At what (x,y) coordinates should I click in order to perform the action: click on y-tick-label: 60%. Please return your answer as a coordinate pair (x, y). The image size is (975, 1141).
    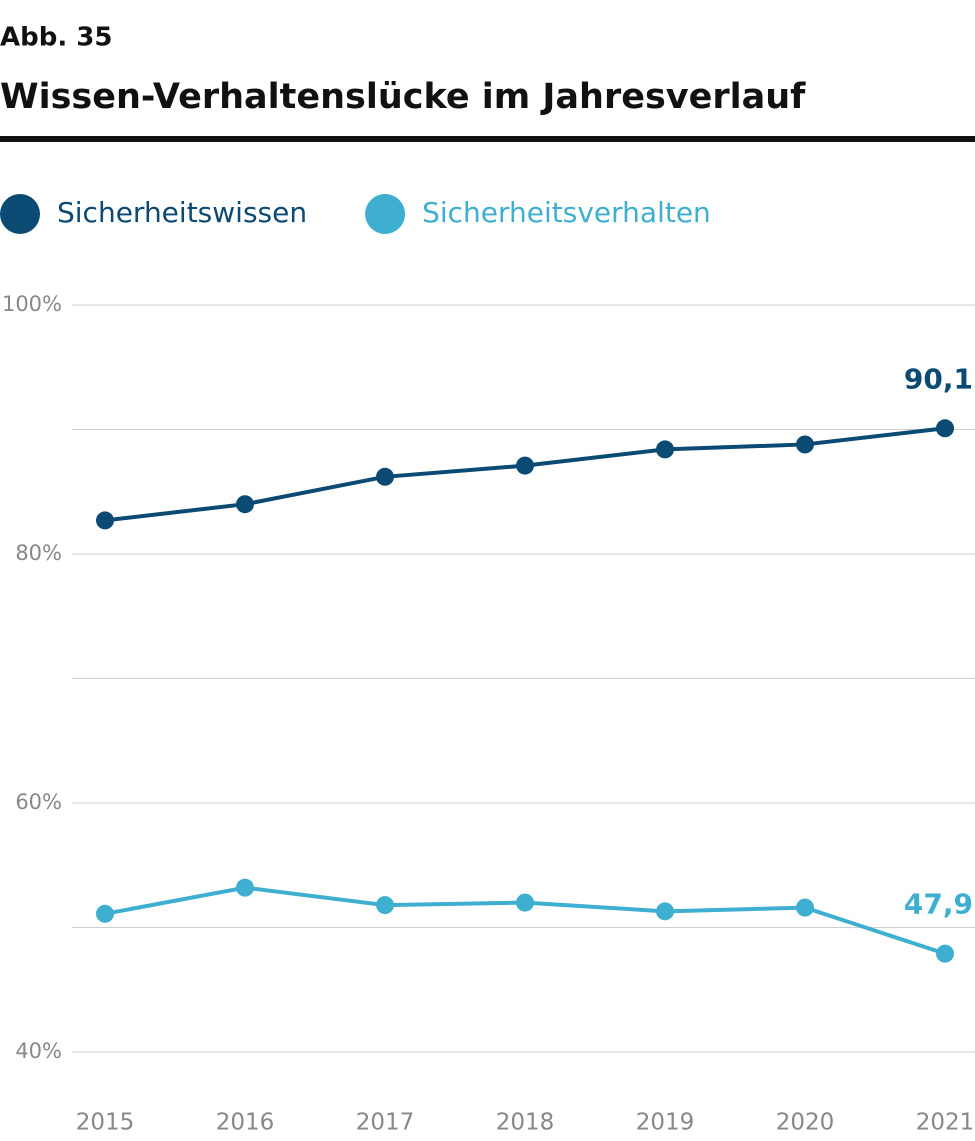
    Looking at the image, I should click on (38, 802).